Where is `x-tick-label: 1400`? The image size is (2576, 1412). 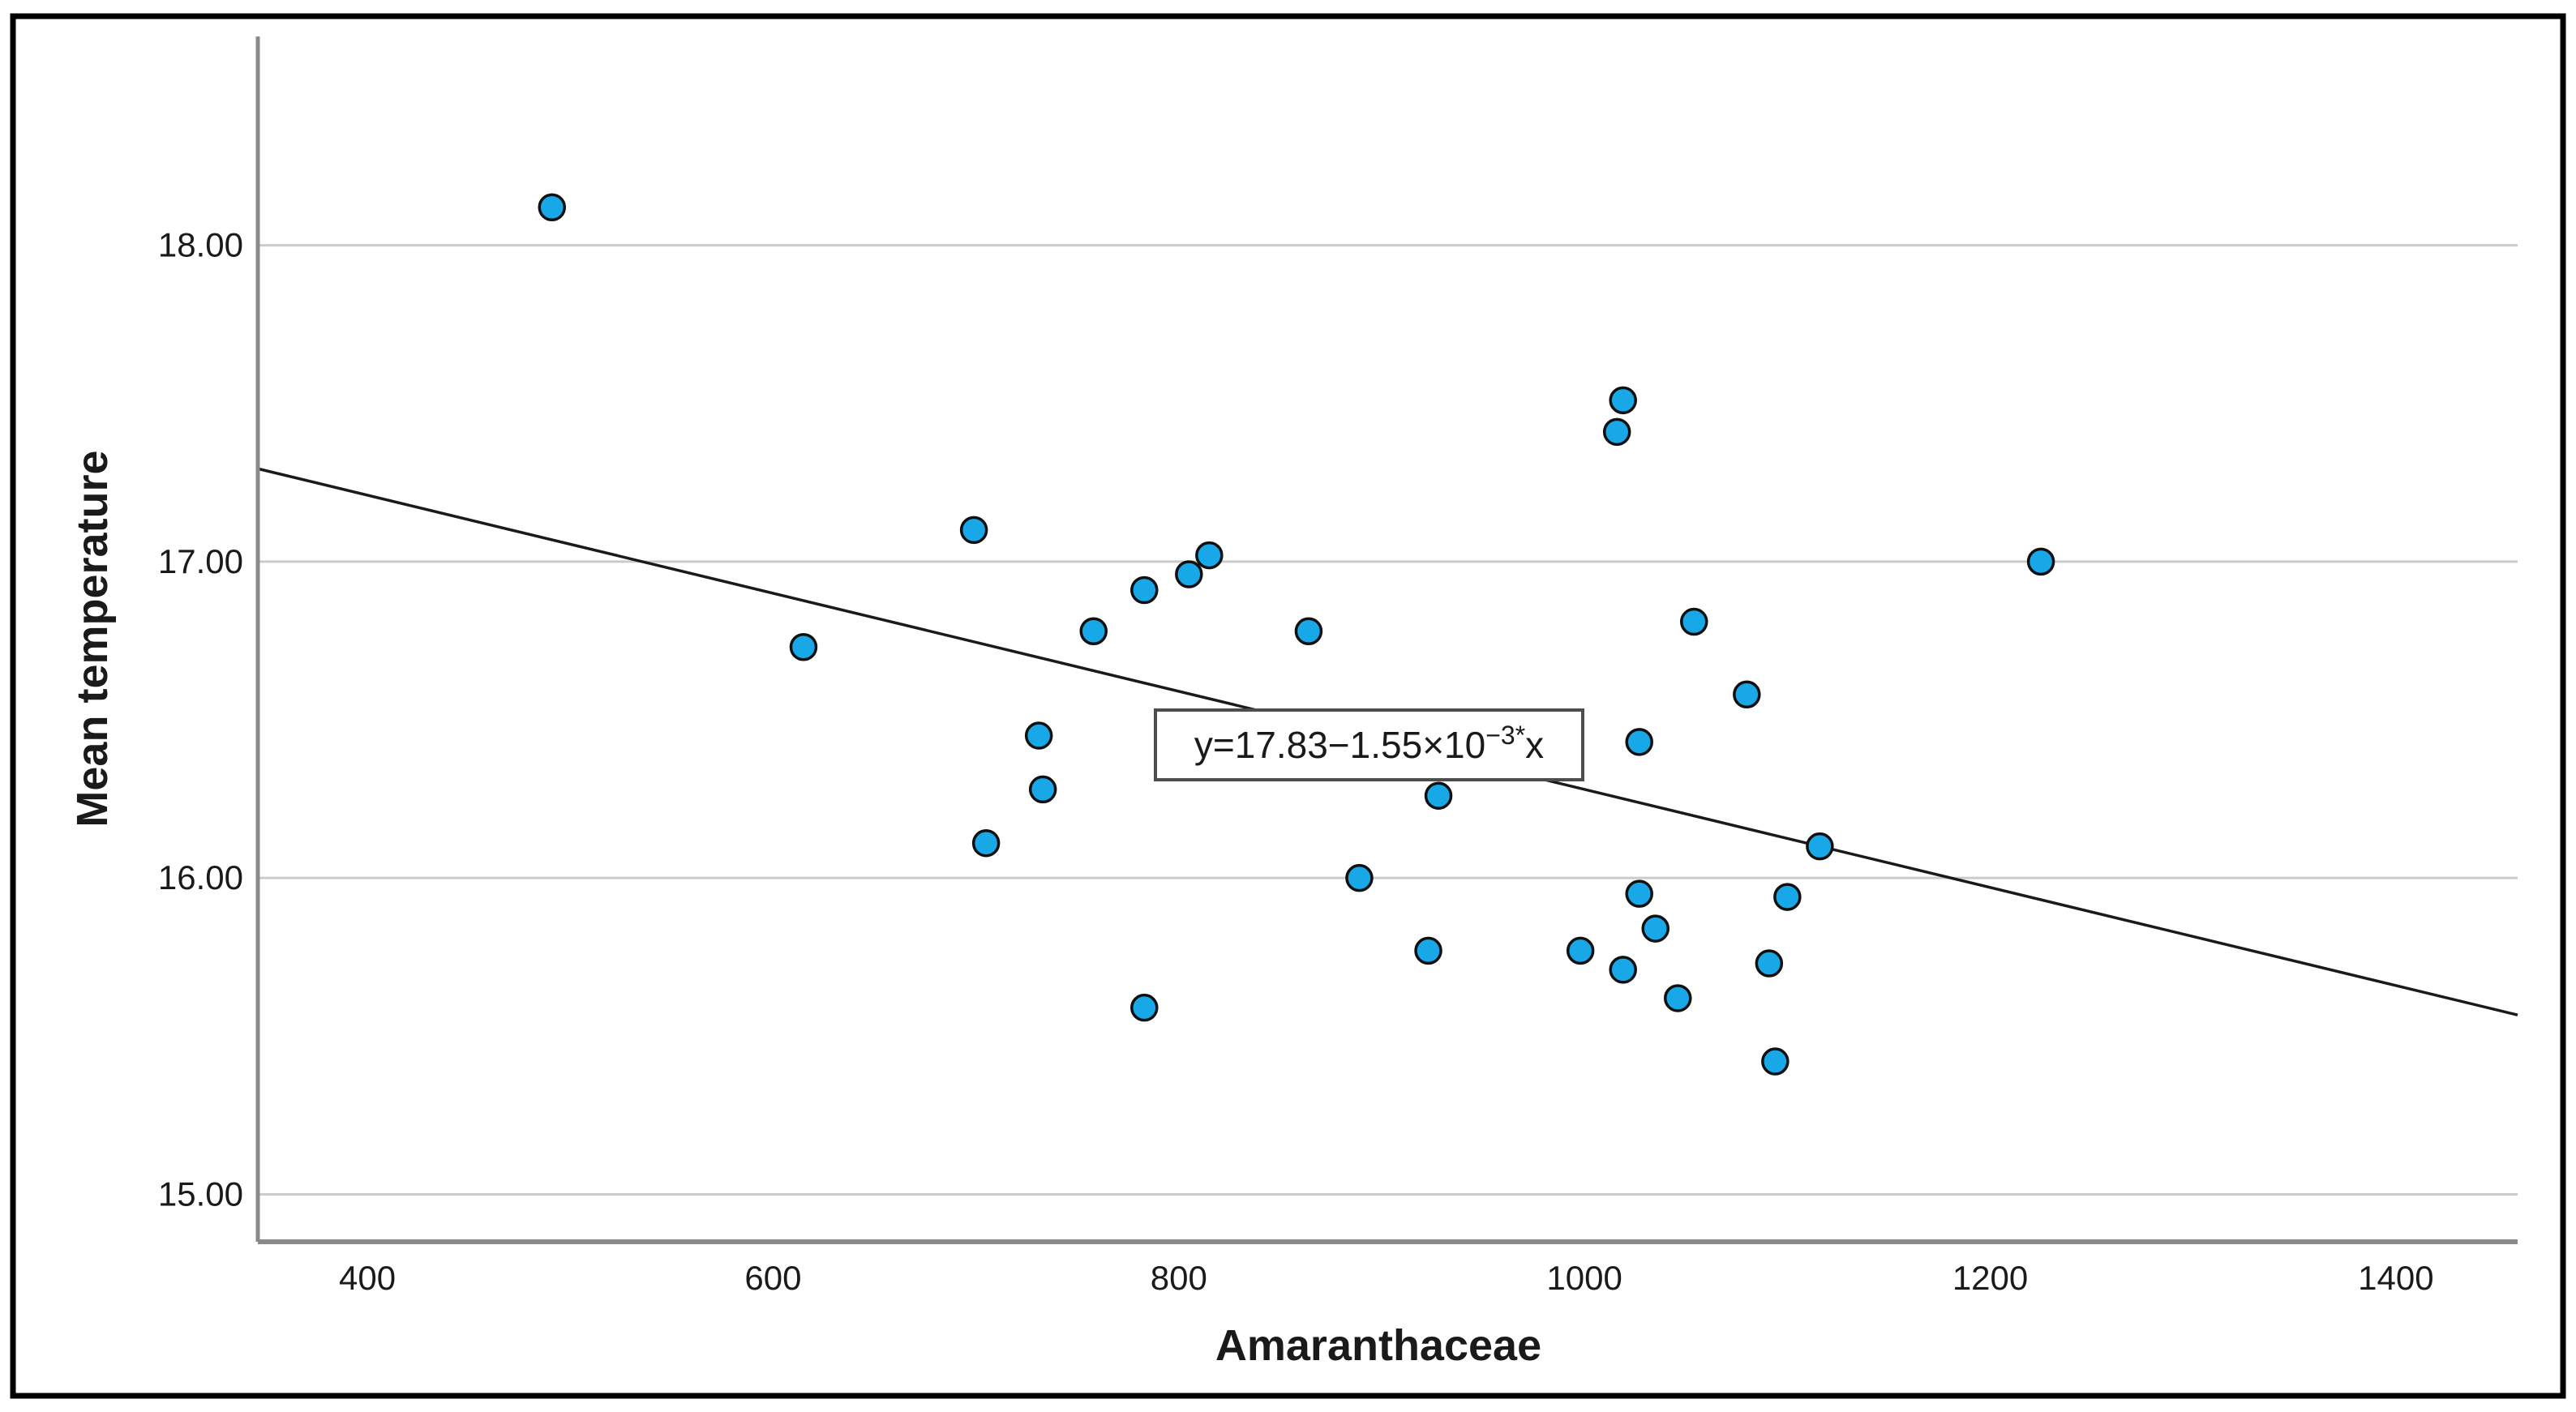
x-tick-label: 1400 is located at coordinates (2395, 1278).